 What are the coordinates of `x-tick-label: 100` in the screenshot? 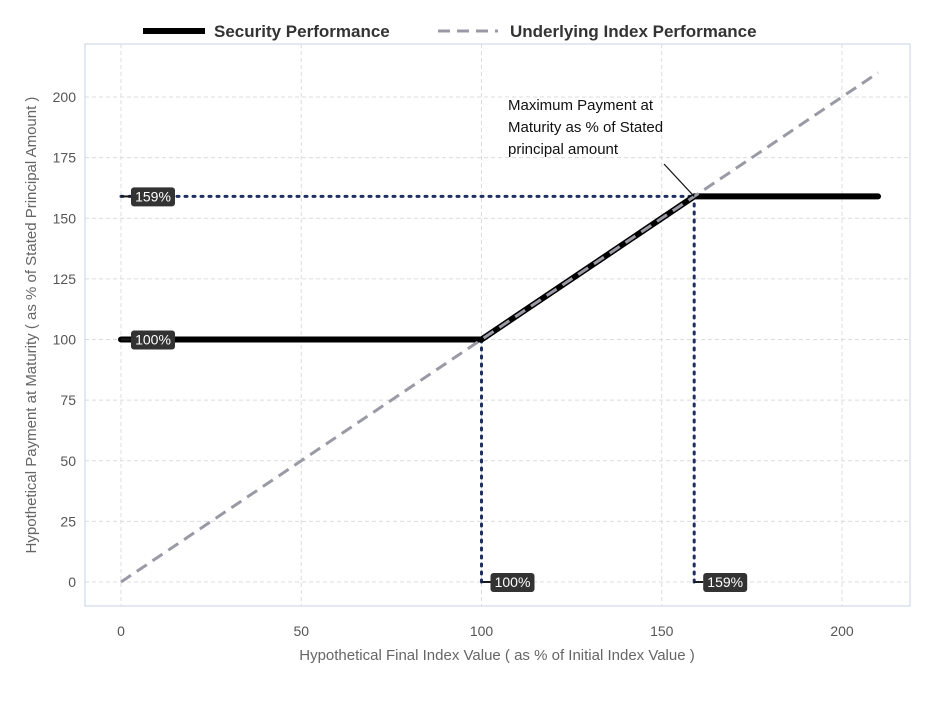 It's located at (482, 631).